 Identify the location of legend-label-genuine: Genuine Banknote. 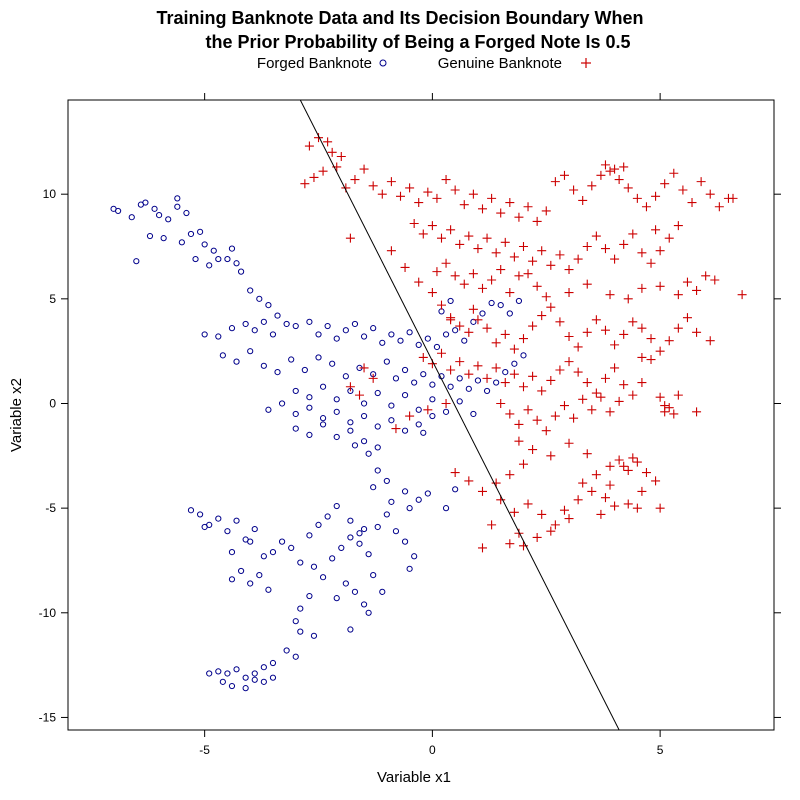
(500, 63).